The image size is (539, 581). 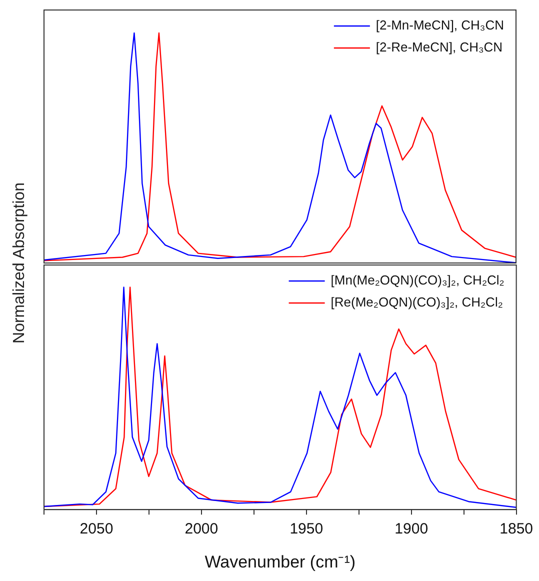 I want to click on legend-label: [2-Re-MeCN], CH₃CN, so click(x=439, y=47).